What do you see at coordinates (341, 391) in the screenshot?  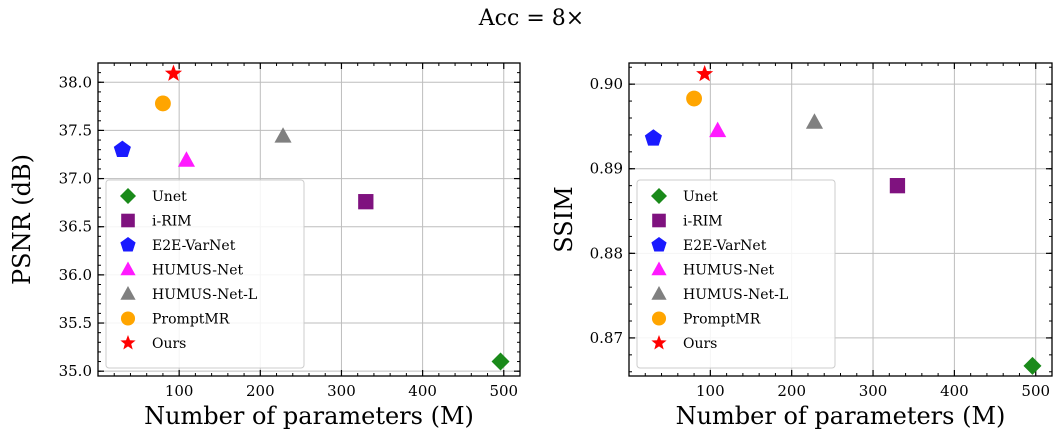 I see `psnr-x-tick-label: 300` at bounding box center [341, 391].